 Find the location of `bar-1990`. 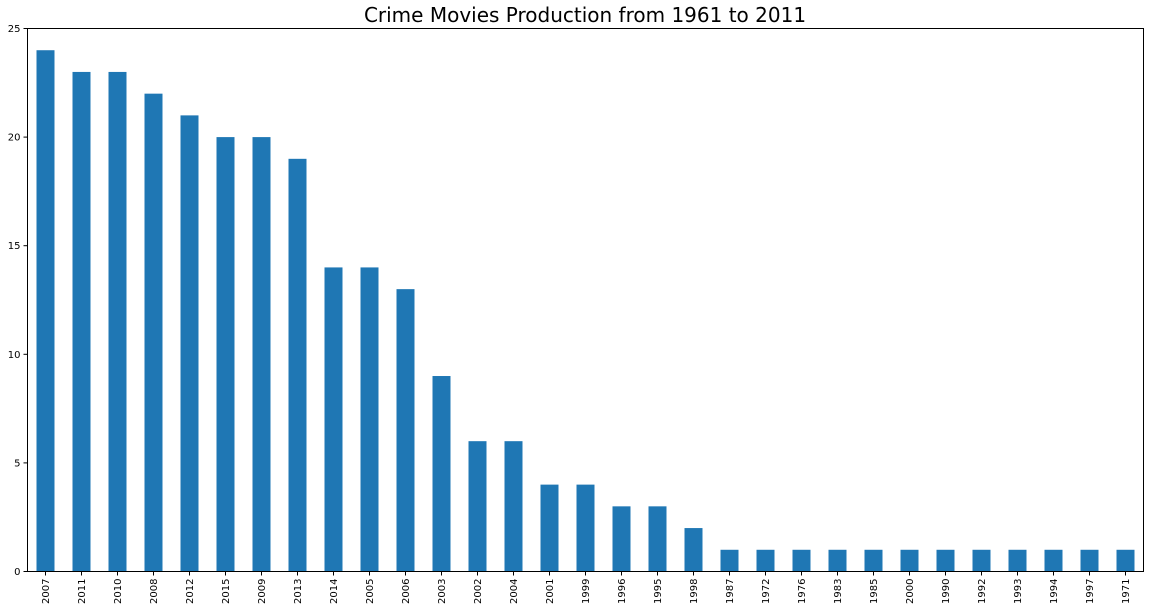

bar-1990 is located at coordinates (945, 560).